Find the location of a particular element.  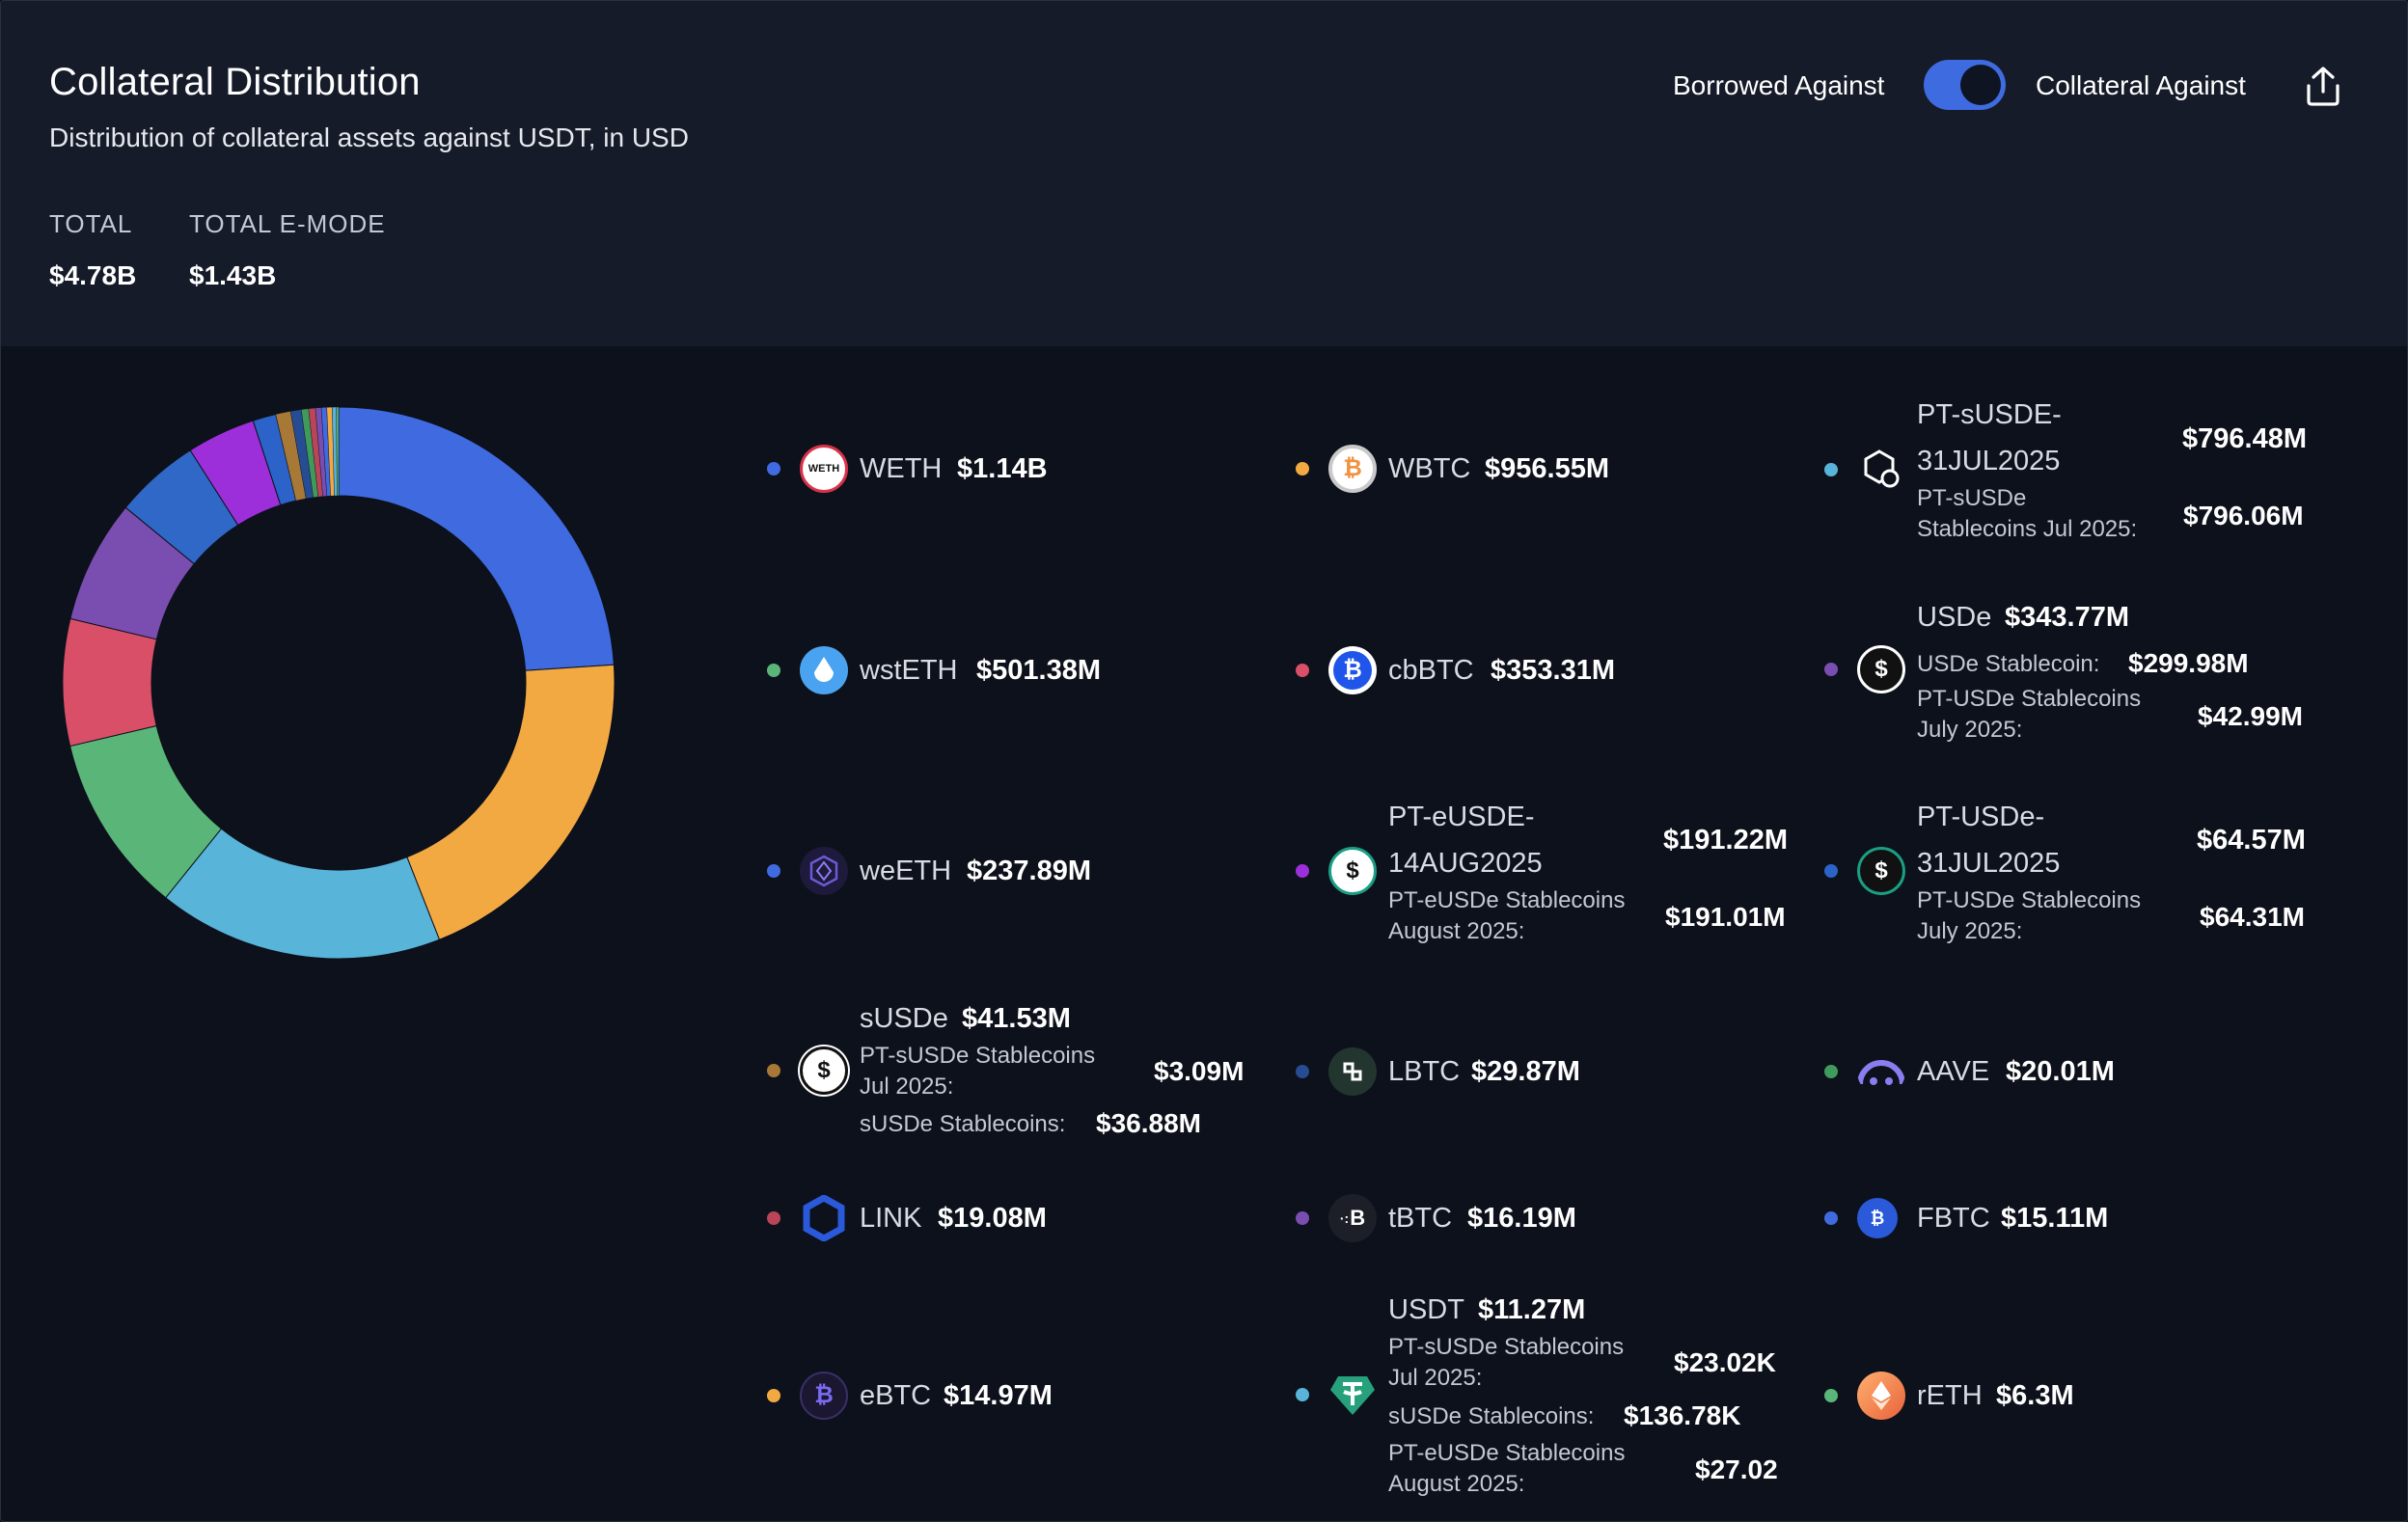

reth-symbol: rETH is located at coordinates (1950, 1396).